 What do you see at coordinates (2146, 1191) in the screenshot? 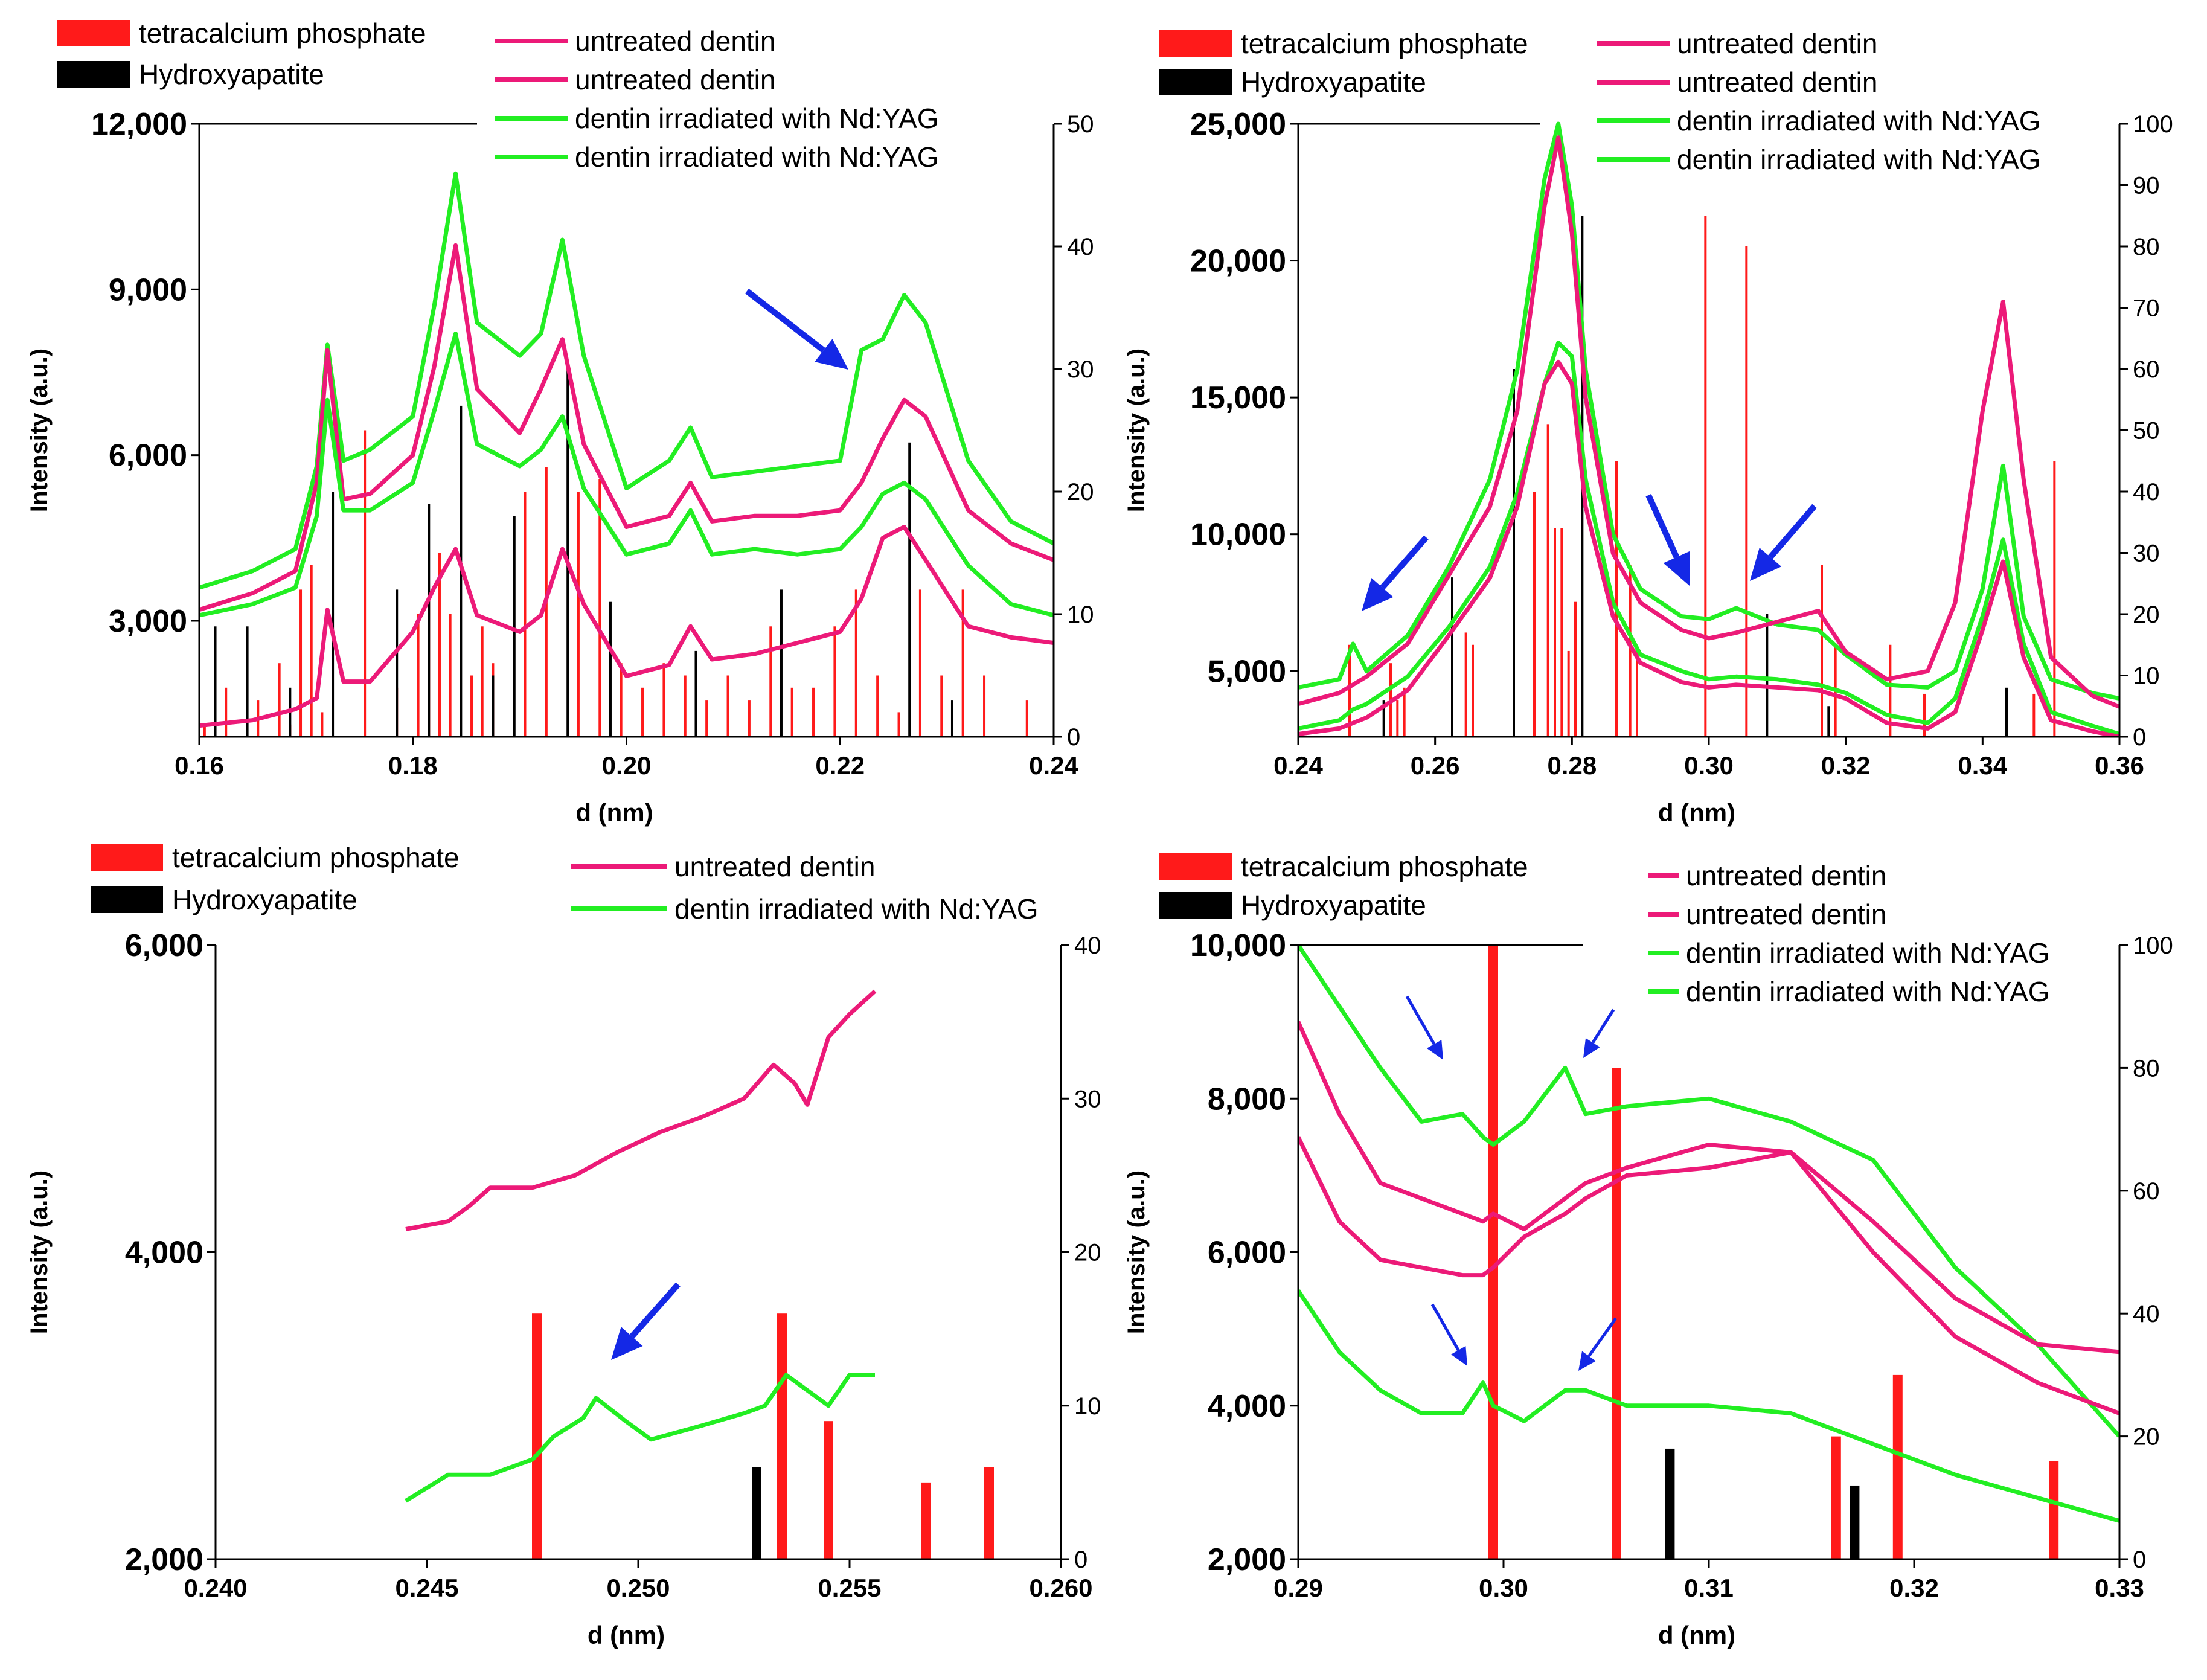
I see `right-tick-label: 60` at bounding box center [2146, 1191].